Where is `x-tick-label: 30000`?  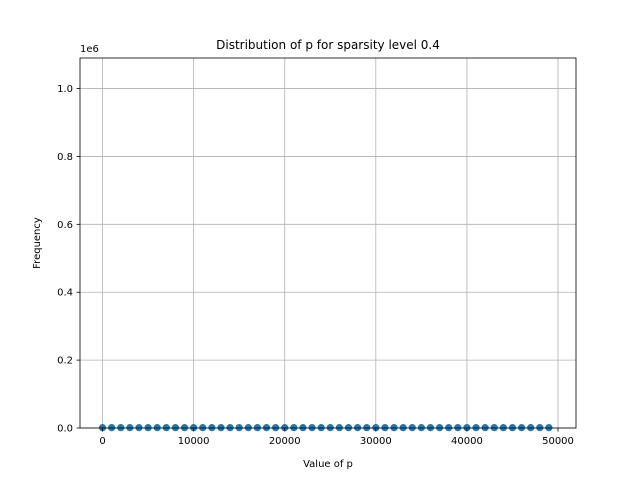
x-tick-label: 30000 is located at coordinates (376, 441).